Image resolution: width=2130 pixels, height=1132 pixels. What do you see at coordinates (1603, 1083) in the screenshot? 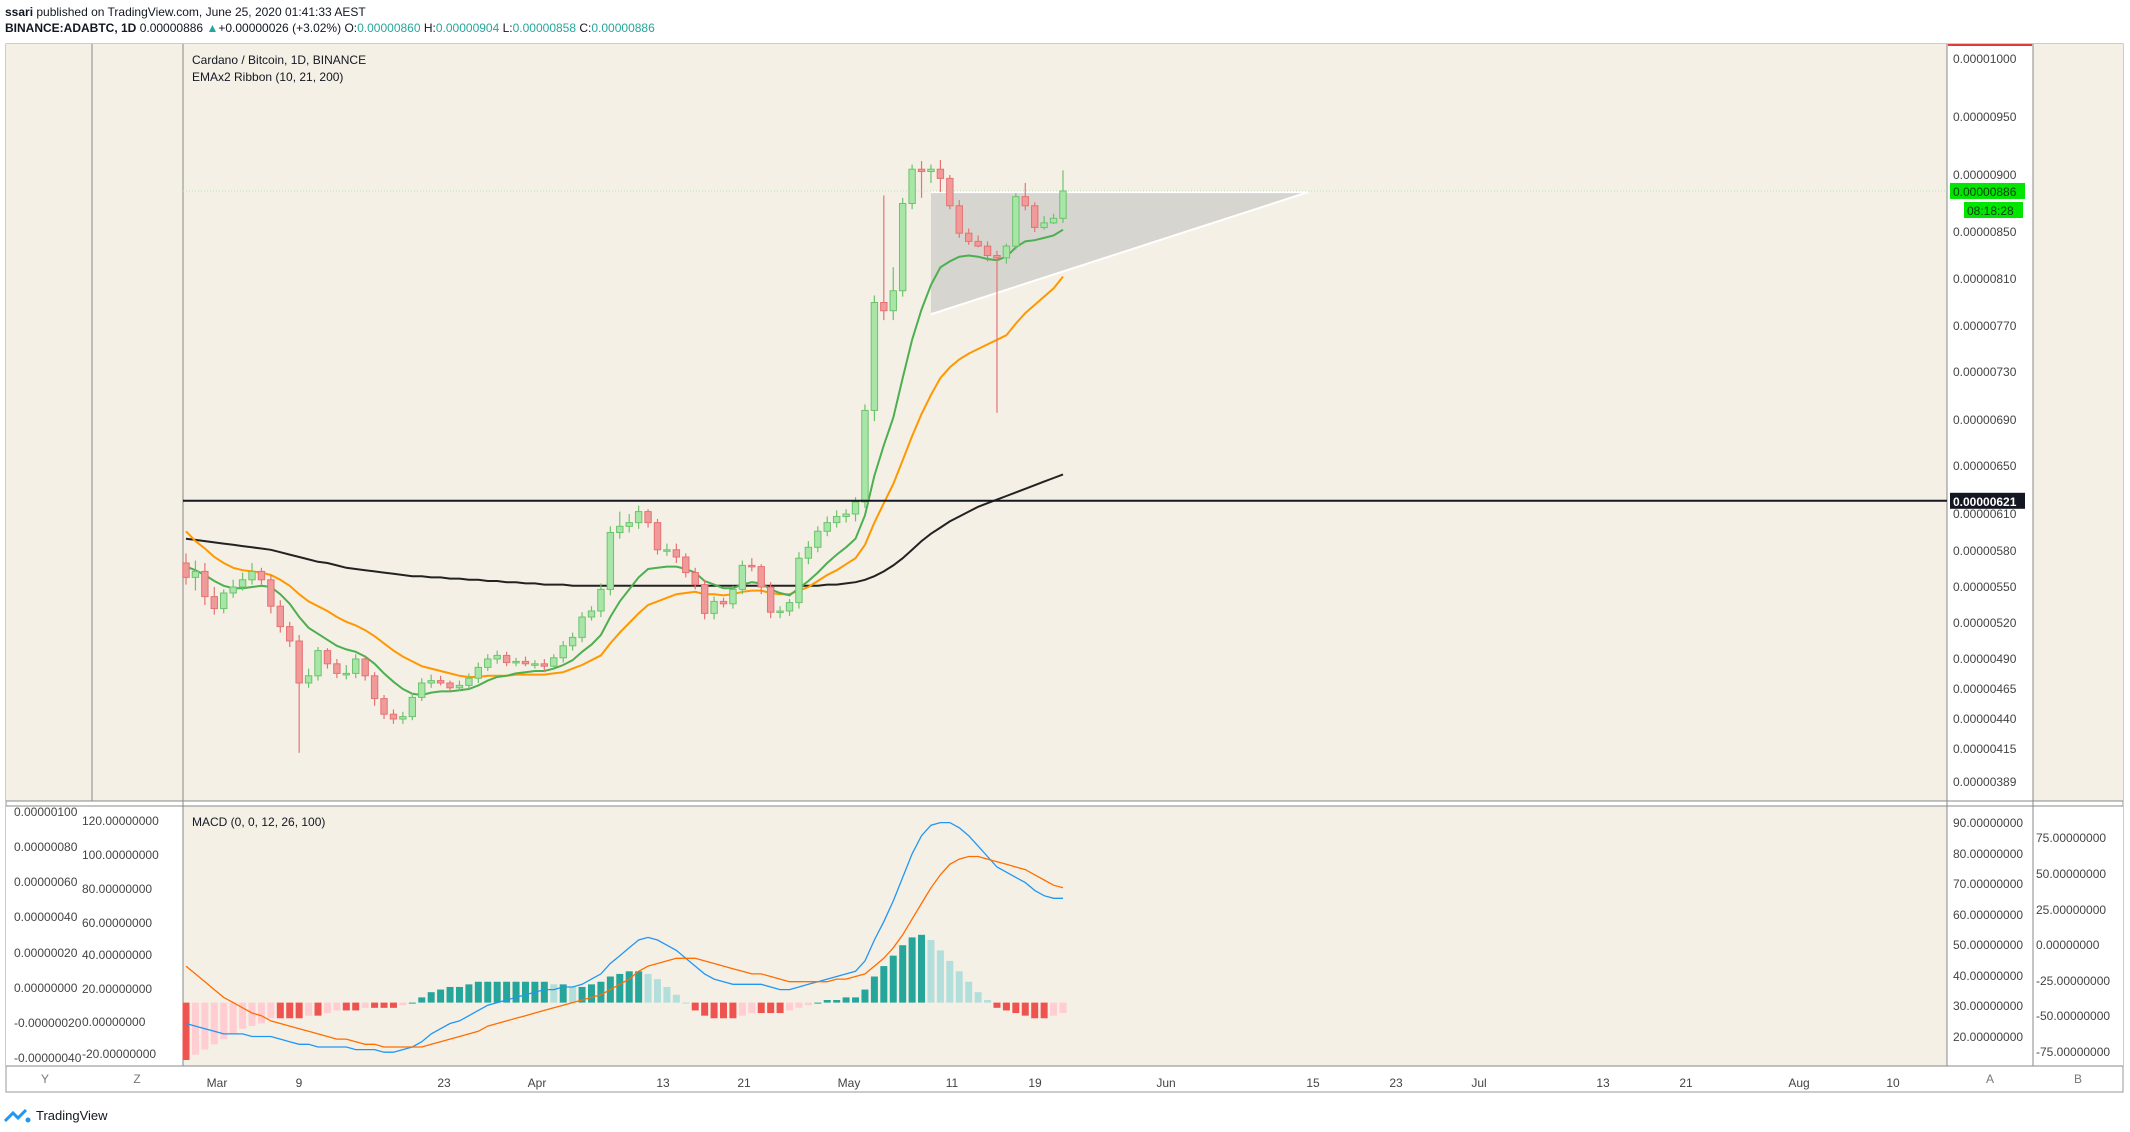
I see `time-tick-label: 13` at bounding box center [1603, 1083].